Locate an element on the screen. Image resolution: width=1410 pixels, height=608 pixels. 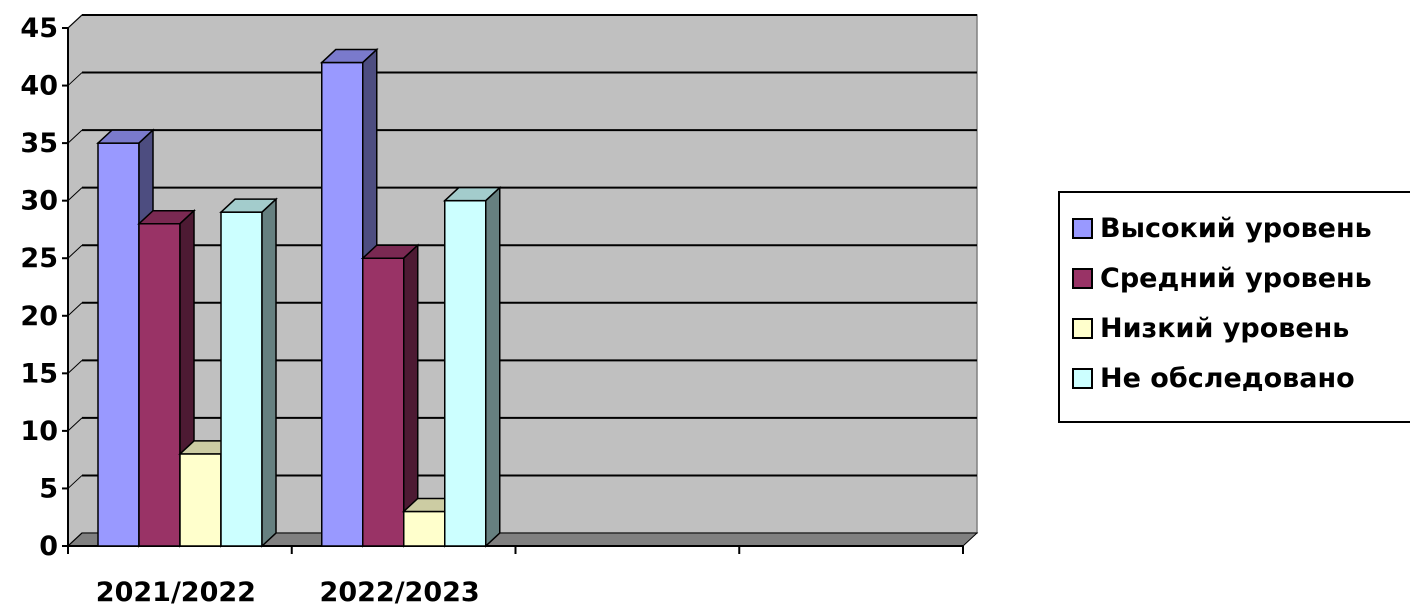
legend-item: Низкий уровень is located at coordinates (1210, 328).